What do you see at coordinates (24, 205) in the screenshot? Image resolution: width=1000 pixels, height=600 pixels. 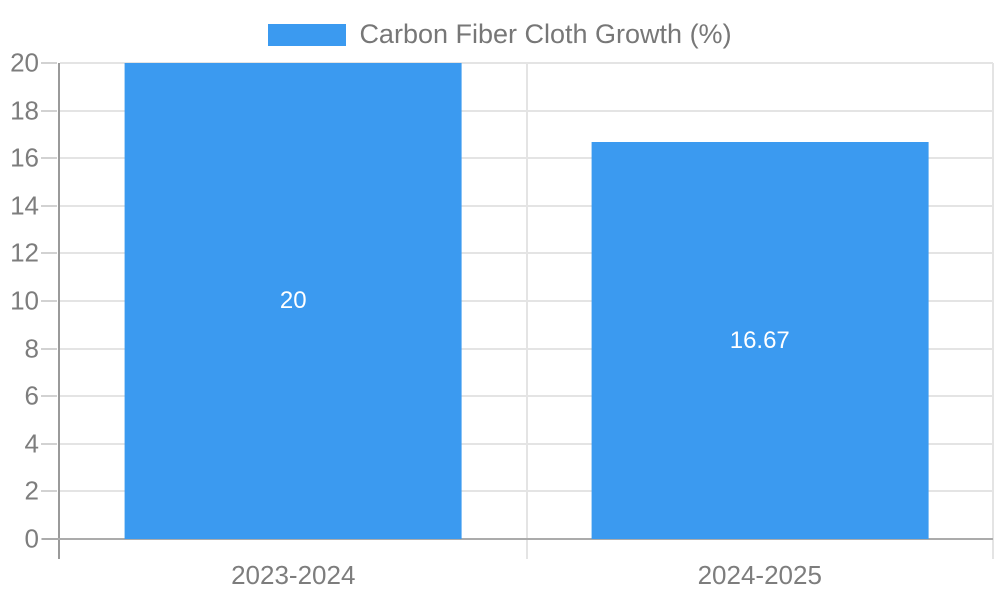 I see `y-axis-tick-label: 14` at bounding box center [24, 205].